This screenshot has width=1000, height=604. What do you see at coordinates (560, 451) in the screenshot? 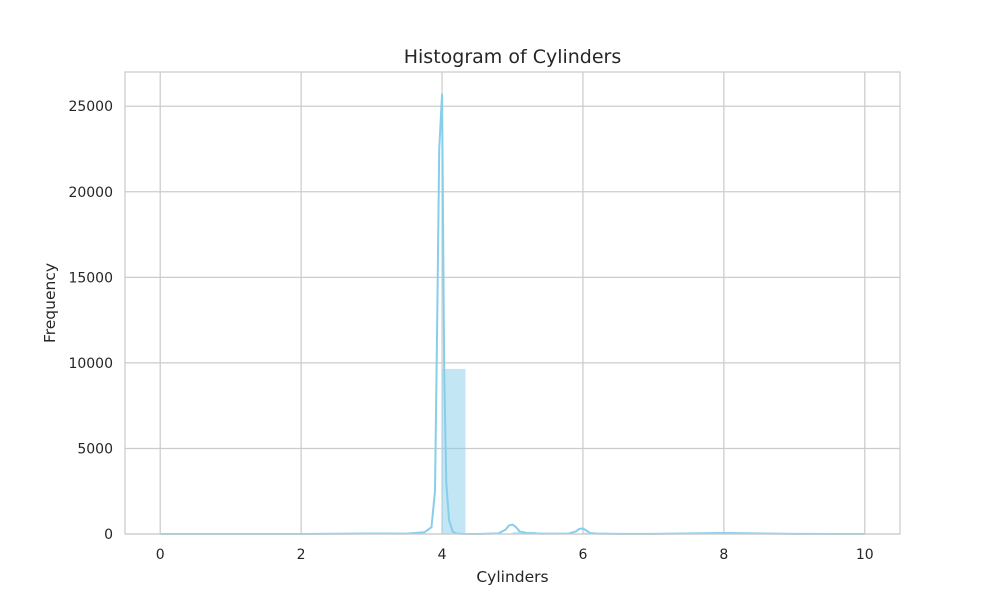
I see `bar-layer` at bounding box center [560, 451].